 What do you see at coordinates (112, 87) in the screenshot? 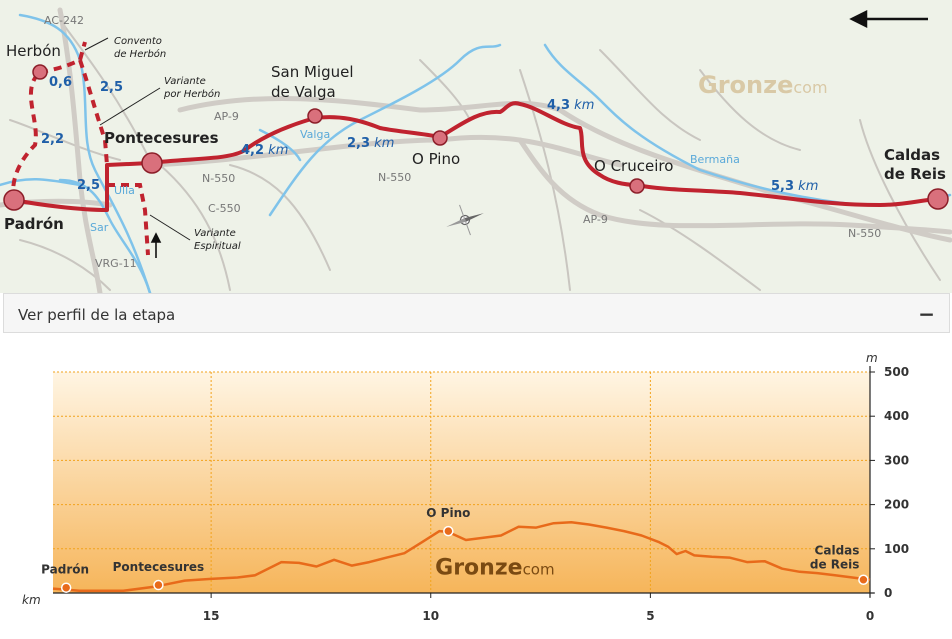
I see `distance-2-5-herbon: 2,5` at bounding box center [112, 87].